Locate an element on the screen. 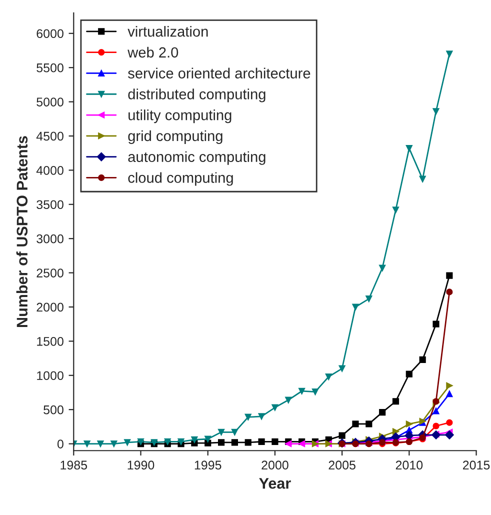  x-tick-label: 1995 is located at coordinates (208, 465).